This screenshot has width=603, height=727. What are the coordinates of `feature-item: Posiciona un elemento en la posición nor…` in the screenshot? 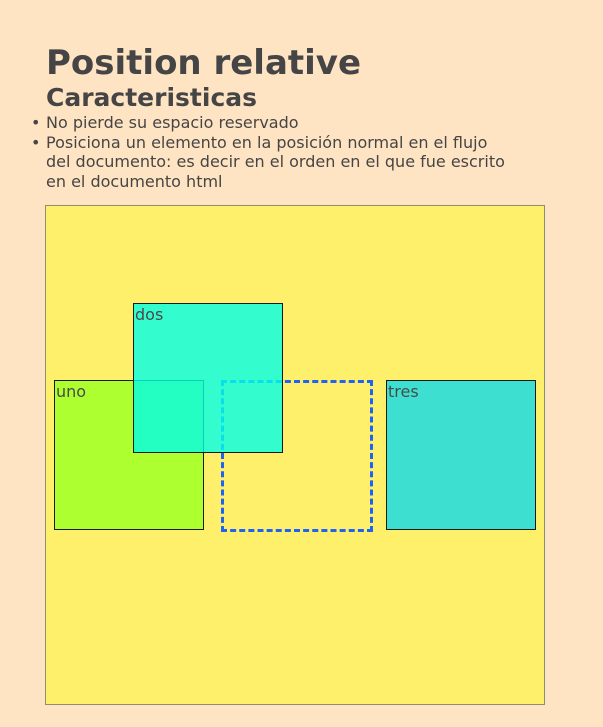 It's located at (273, 162).